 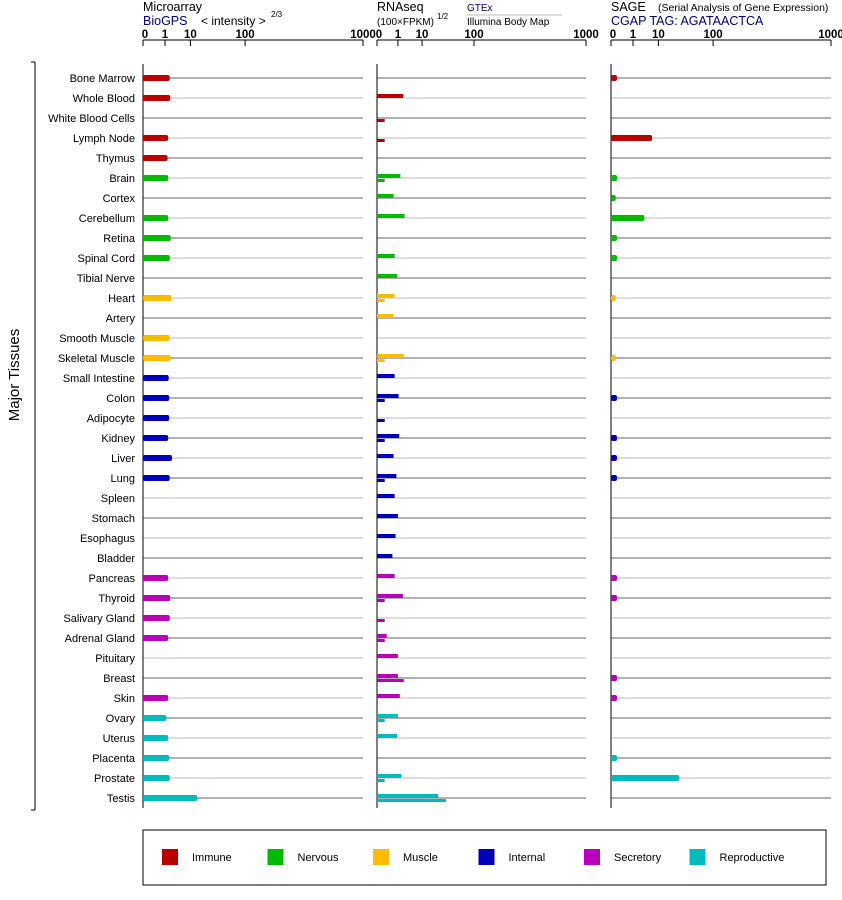 What do you see at coordinates (91, 119) in the screenshot?
I see `tissue-label: White Blood Cells` at bounding box center [91, 119].